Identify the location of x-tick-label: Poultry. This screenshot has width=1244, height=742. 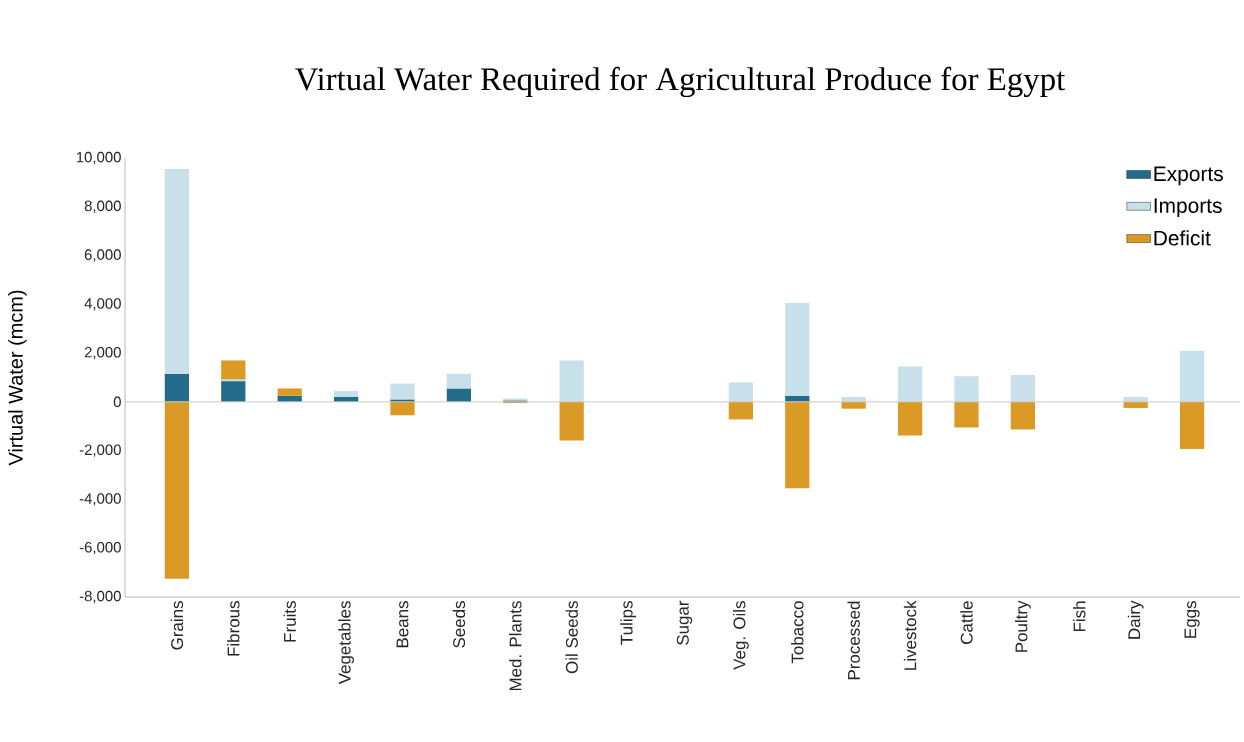
(1022, 626).